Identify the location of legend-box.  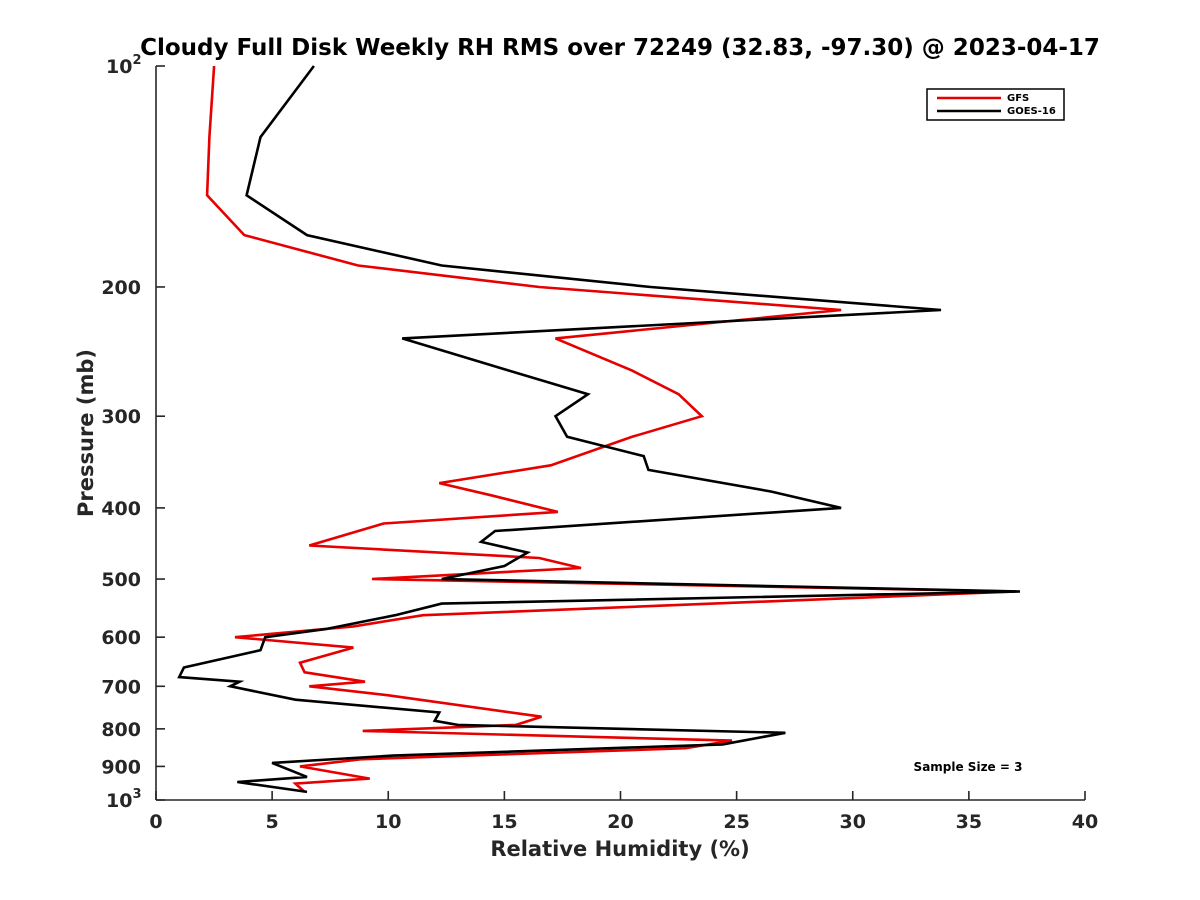
(995, 104).